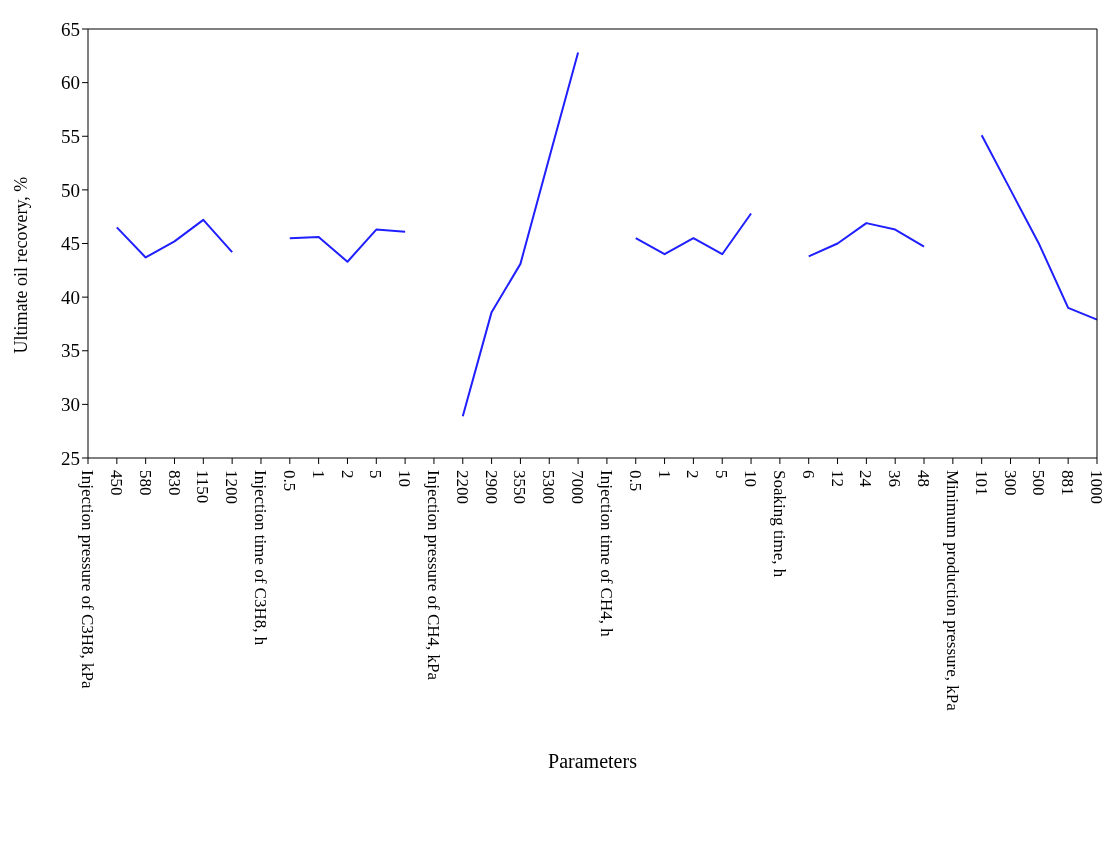  I want to click on x-tick-label: 6, so click(808, 474).